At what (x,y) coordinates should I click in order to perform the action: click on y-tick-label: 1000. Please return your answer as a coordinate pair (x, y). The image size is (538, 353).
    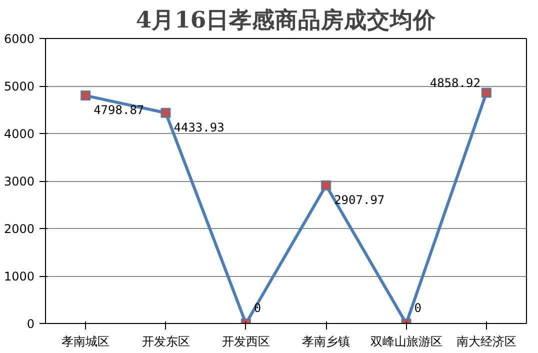
    Looking at the image, I should click on (19, 277).